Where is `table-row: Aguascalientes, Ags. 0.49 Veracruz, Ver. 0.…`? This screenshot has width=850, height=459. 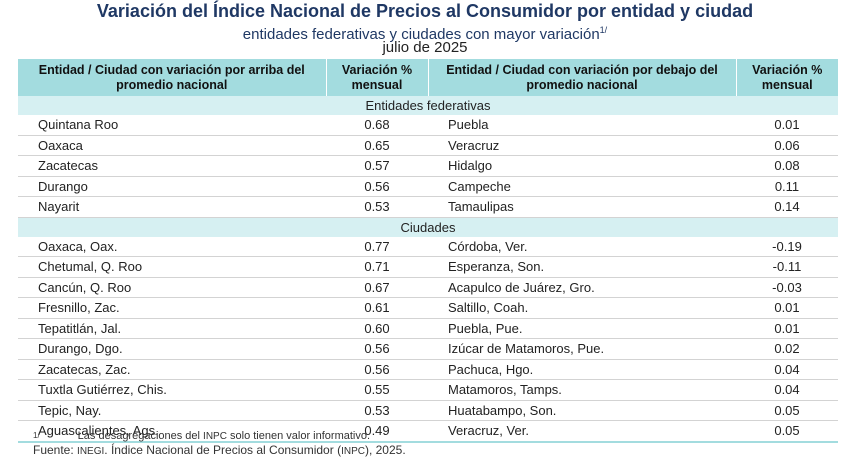 table-row: Aguascalientes, Ags. 0.49 Veracruz, Ver. 0.… is located at coordinates (428, 431).